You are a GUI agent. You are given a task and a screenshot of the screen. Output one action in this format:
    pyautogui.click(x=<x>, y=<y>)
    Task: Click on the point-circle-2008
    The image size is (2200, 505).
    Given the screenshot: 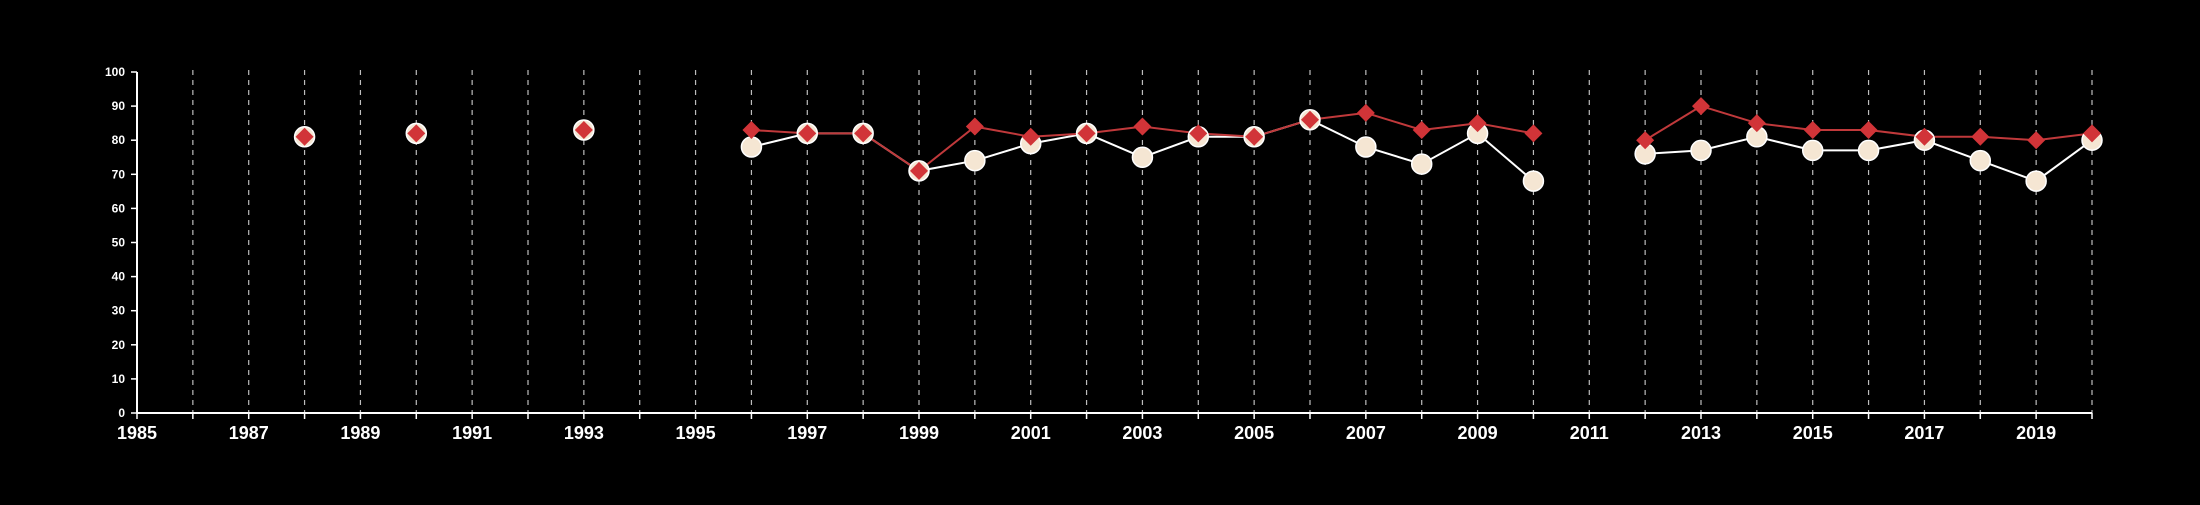 What is the action you would take?
    pyautogui.click(x=1421, y=164)
    